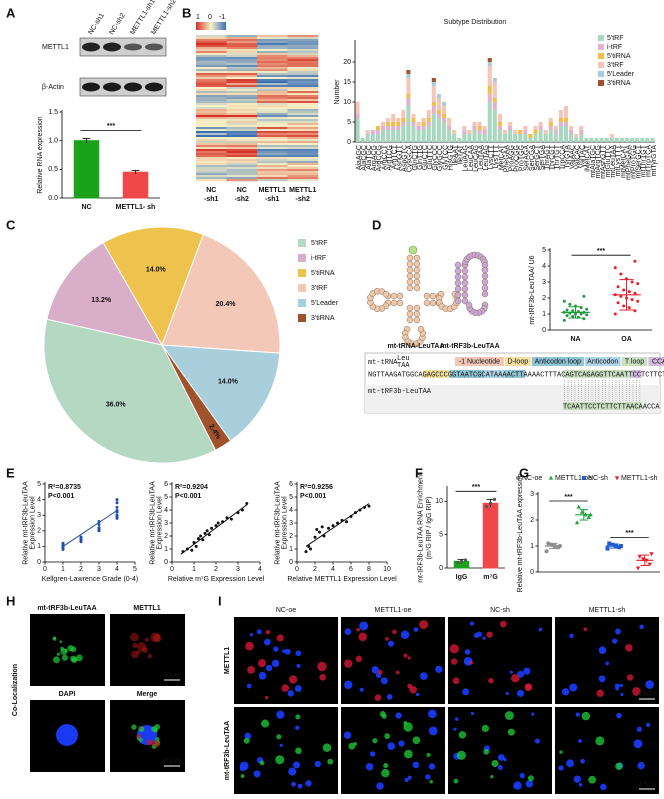 This screenshot has width=664, height=799. What do you see at coordinates (387, 569) in the screenshot?
I see `x-tick-label: 10` at bounding box center [387, 569].